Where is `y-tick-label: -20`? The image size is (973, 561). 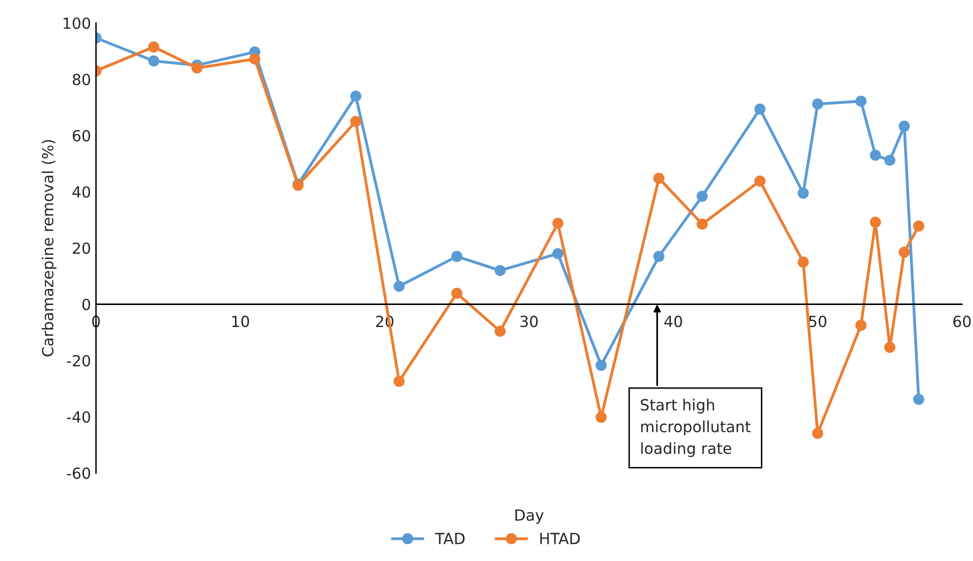 y-tick-label: -20 is located at coordinates (78, 360).